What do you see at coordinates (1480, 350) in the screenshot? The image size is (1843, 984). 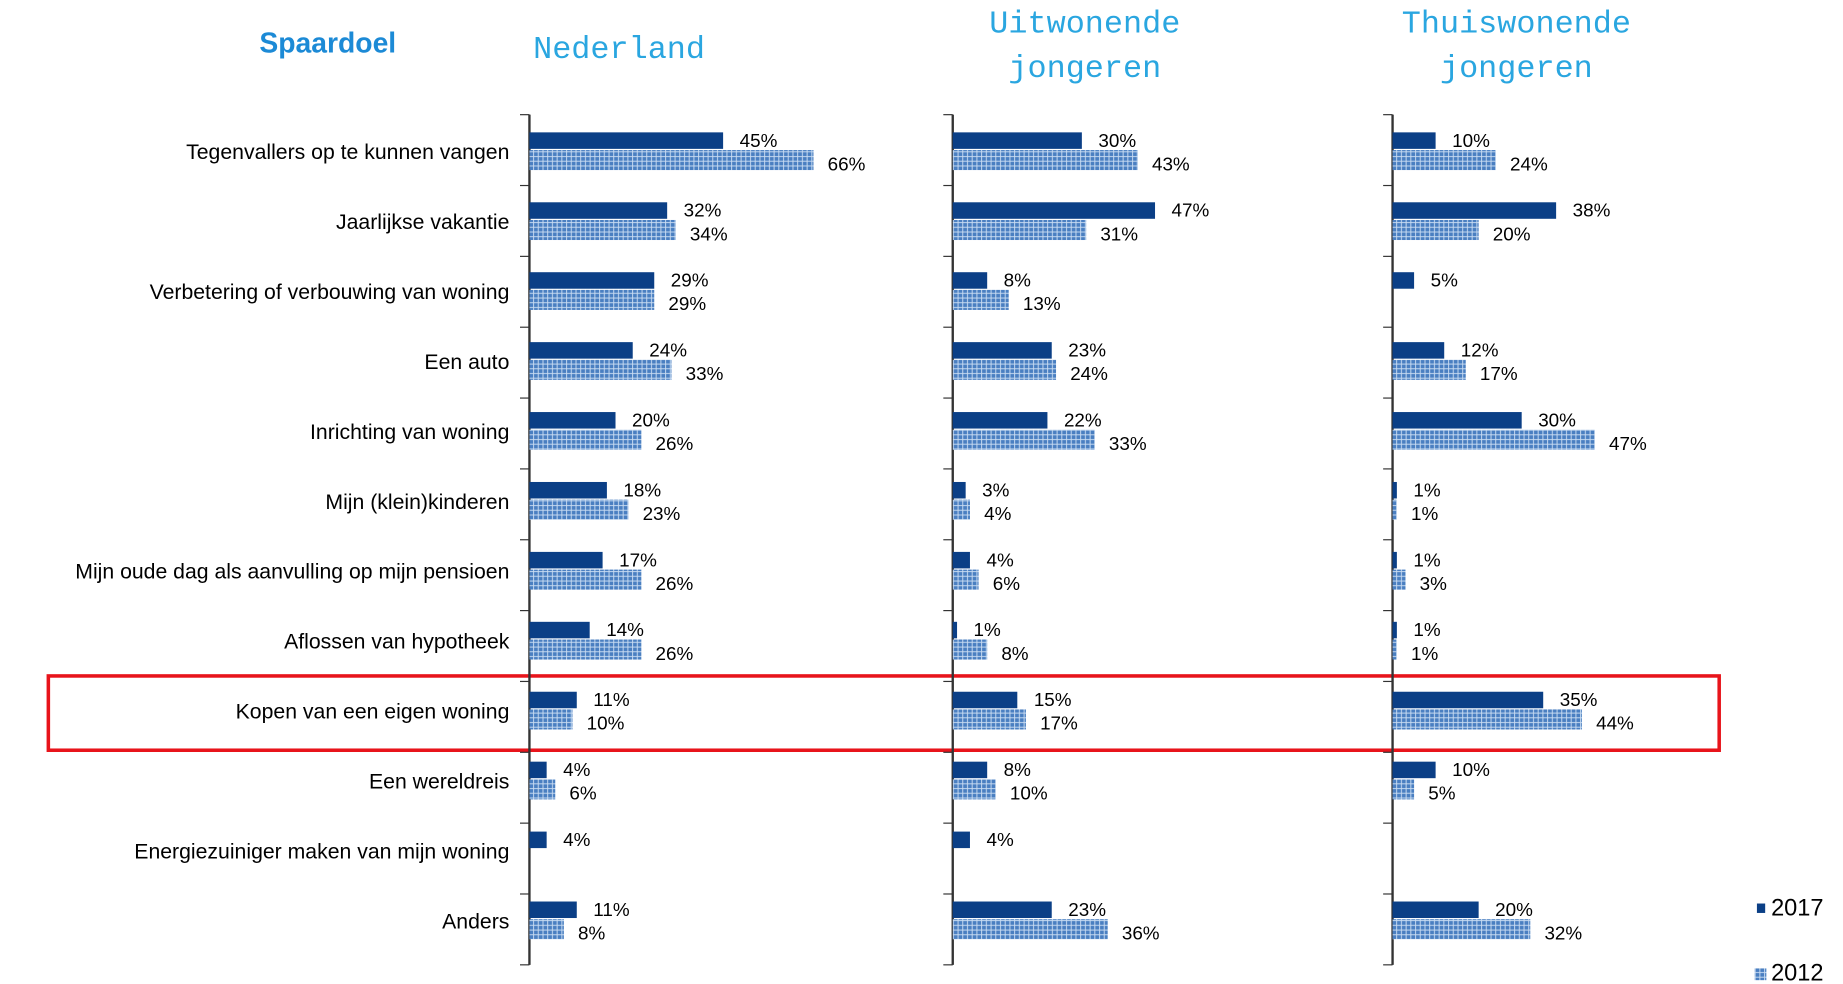 I see `value-label: 12%` at bounding box center [1480, 350].